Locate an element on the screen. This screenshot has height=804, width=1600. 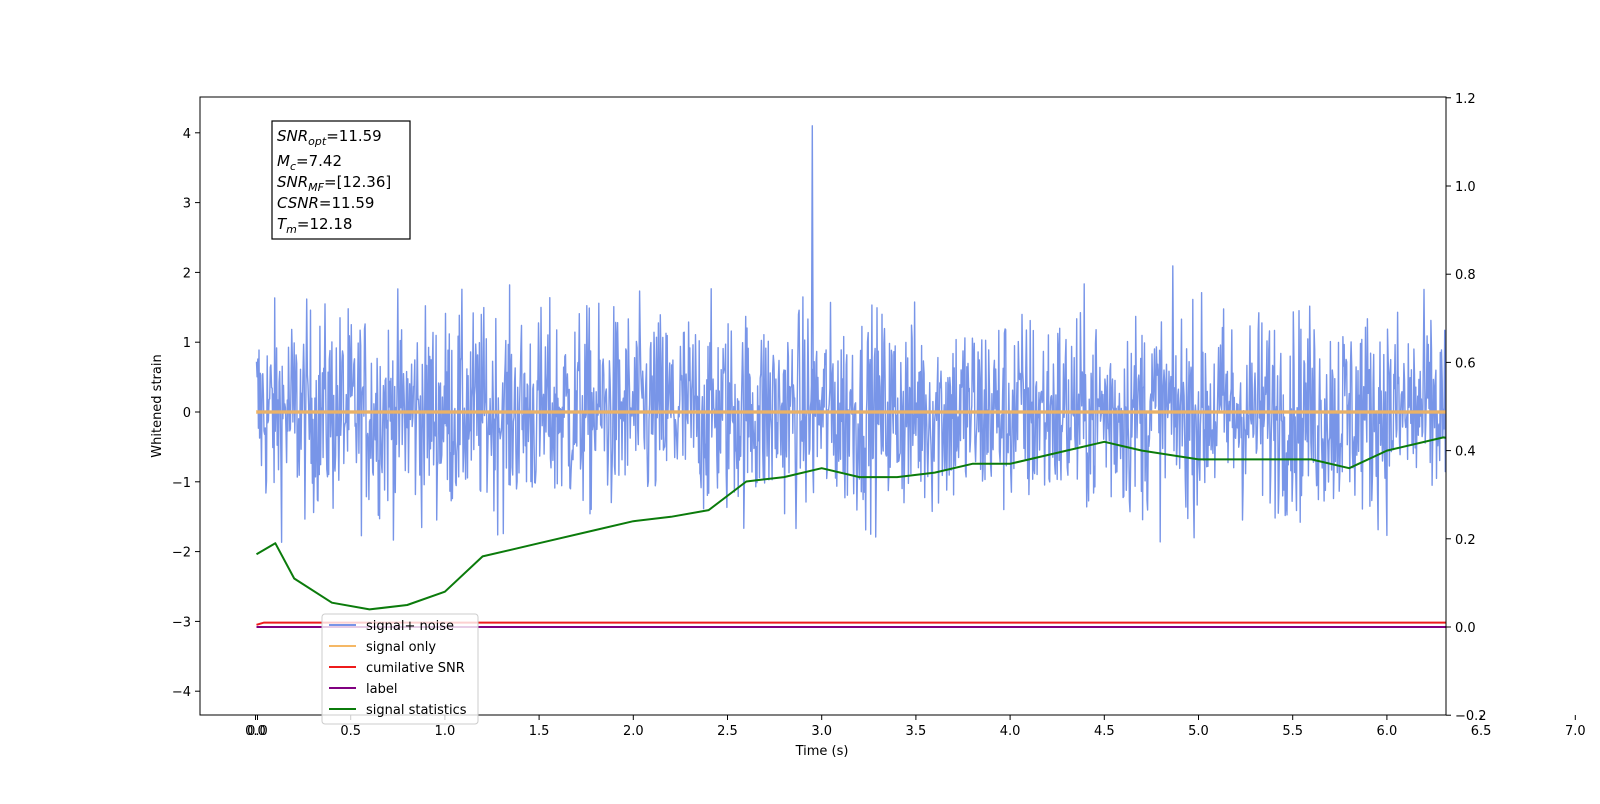
y-axis-ticks: 4 3 2 1 0 −1 −2 −3 −4 is located at coordinates (186, 413).